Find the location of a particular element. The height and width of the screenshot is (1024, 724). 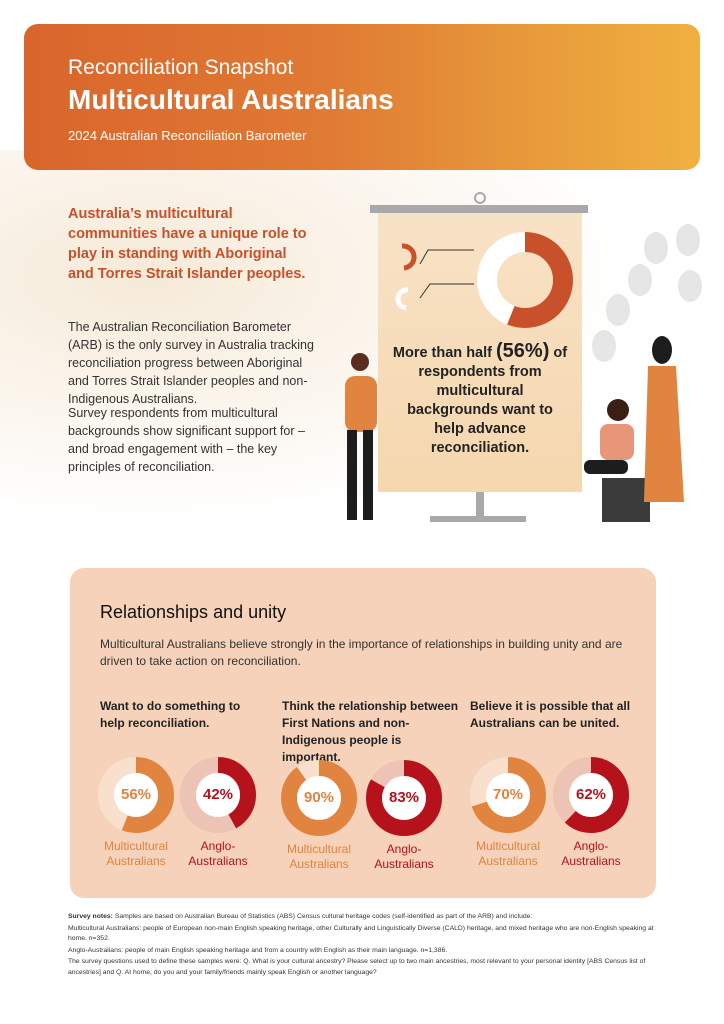

donut-value-anglo: 83% is located at coordinates (404, 797).